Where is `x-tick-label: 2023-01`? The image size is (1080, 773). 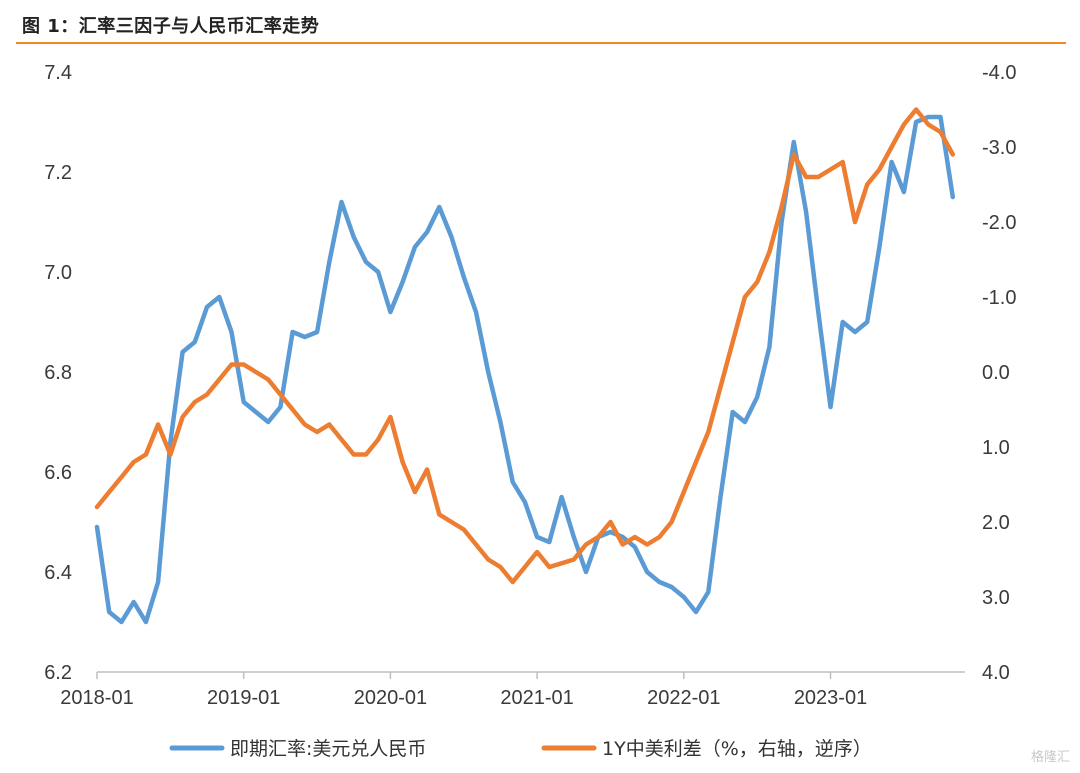
x-tick-label: 2023-01 is located at coordinates (830, 698).